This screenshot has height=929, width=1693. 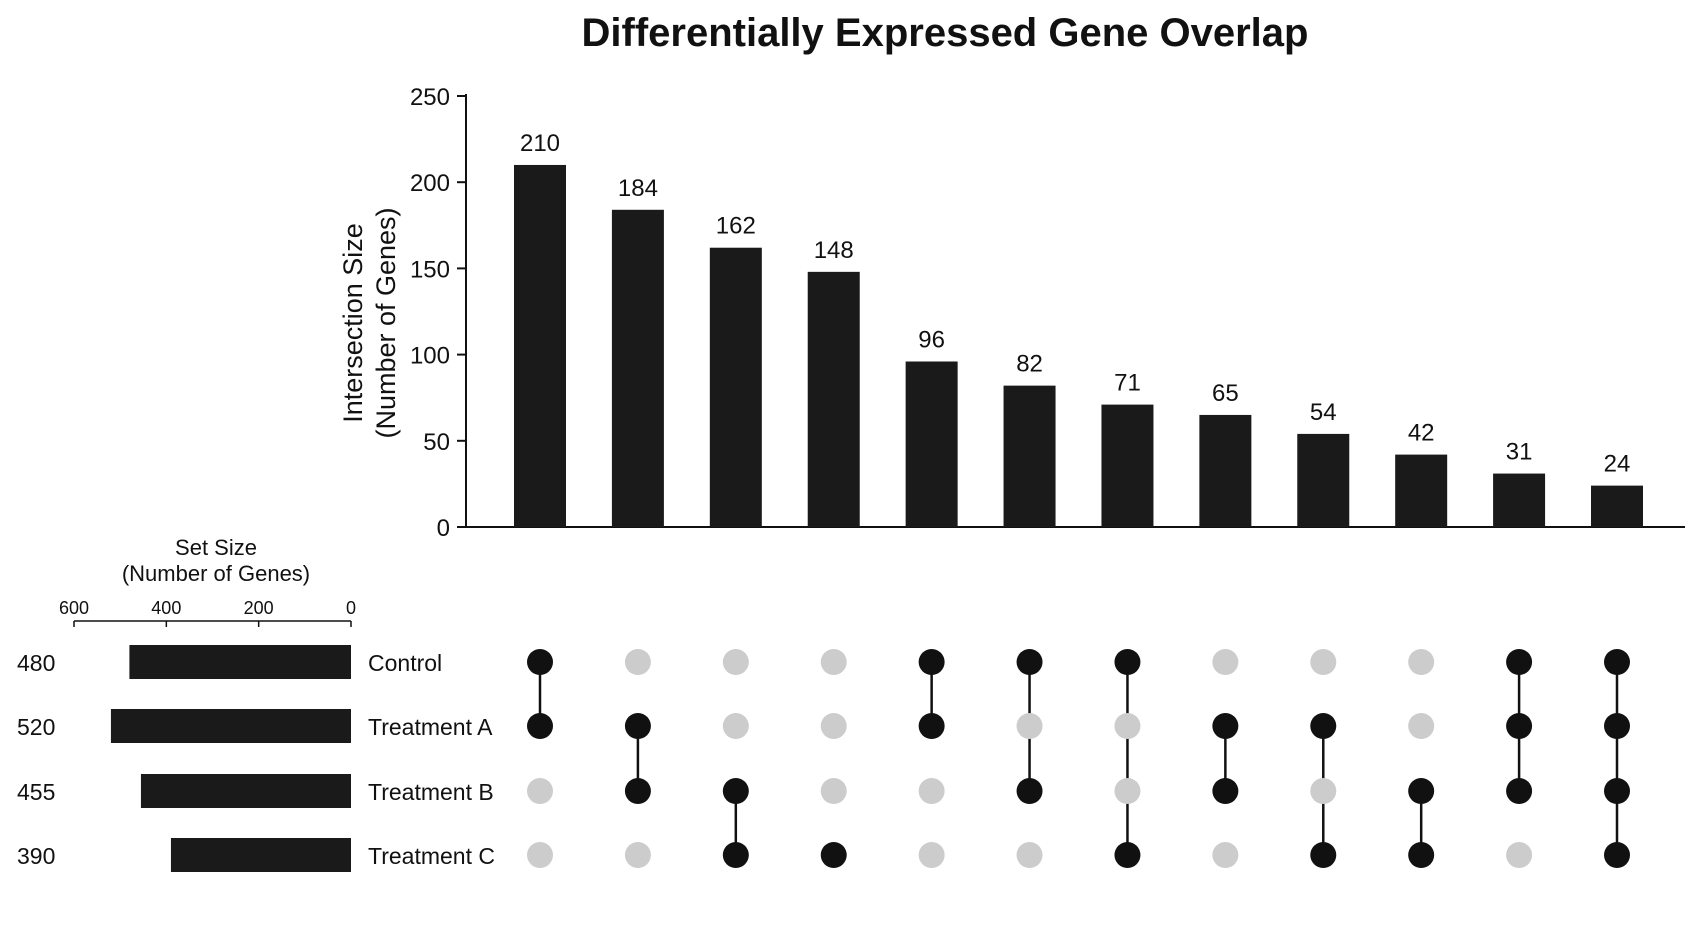 What do you see at coordinates (834, 250) in the screenshot?
I see `intersection-bar-label: 148` at bounding box center [834, 250].